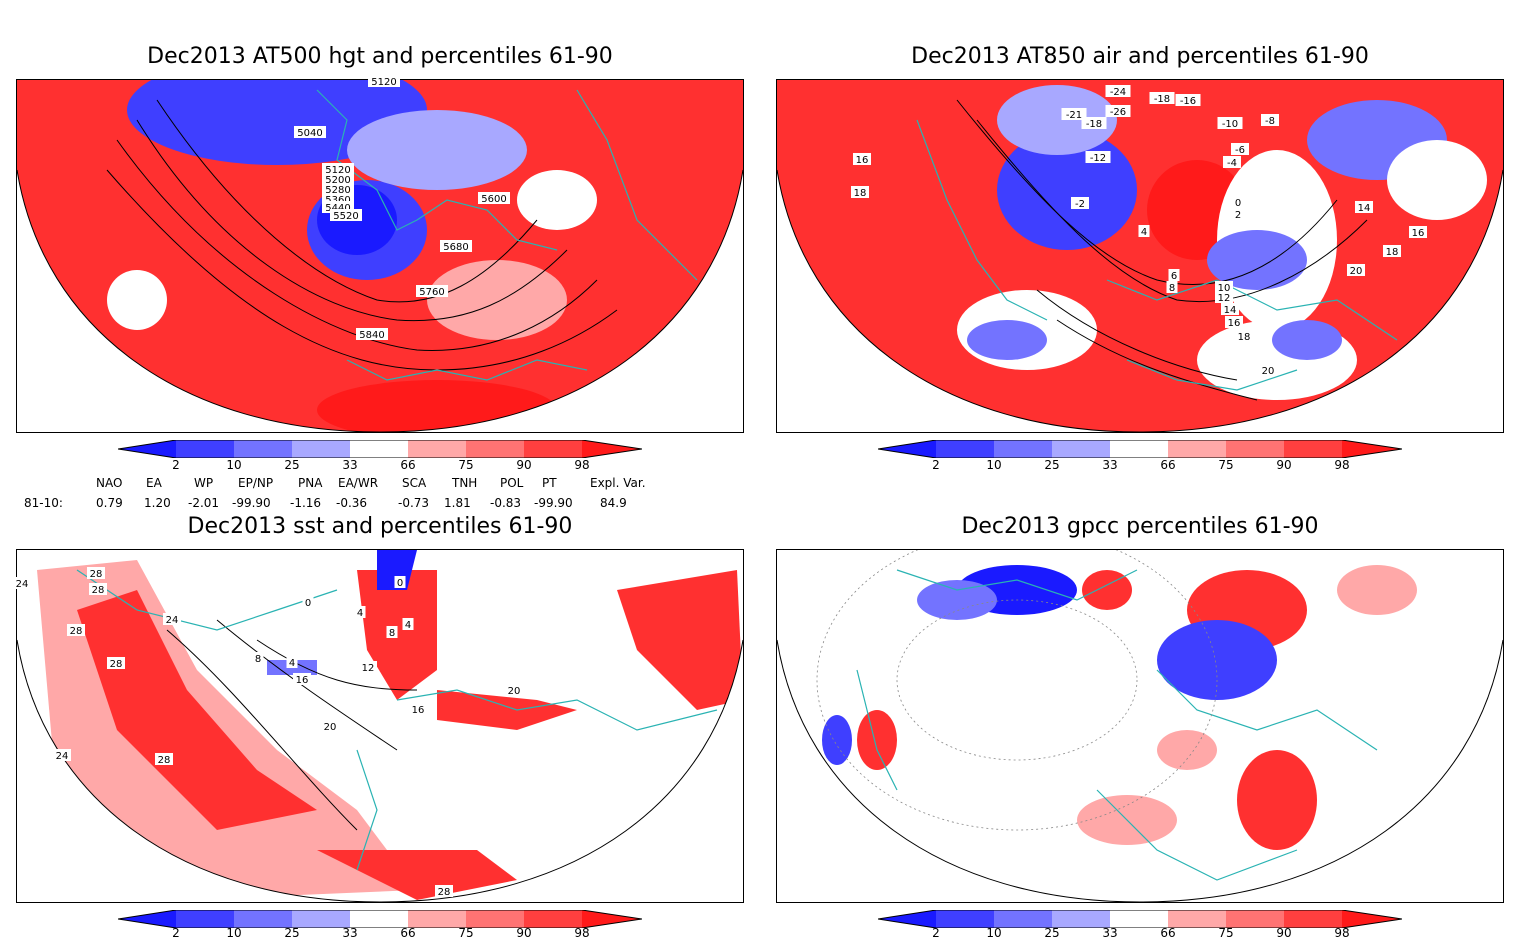 This screenshot has width=1520, height=940. Describe the element at coordinates (1140, 449) in the screenshot. I see `colorbar-top-right-svg` at that location.